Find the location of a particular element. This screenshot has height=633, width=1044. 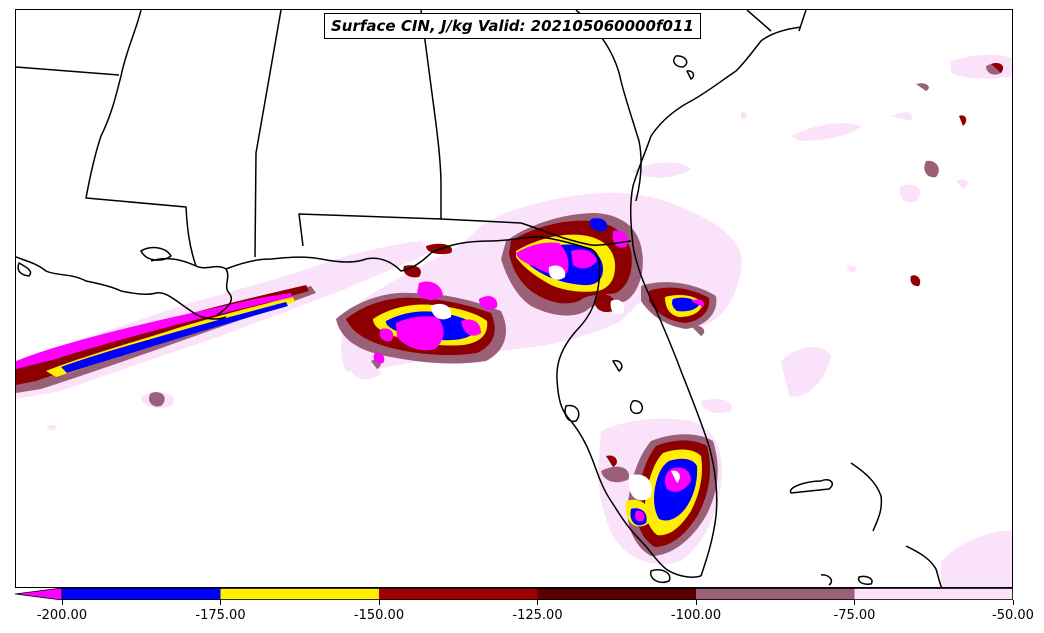

colorbar is located at coordinates (514, 594).